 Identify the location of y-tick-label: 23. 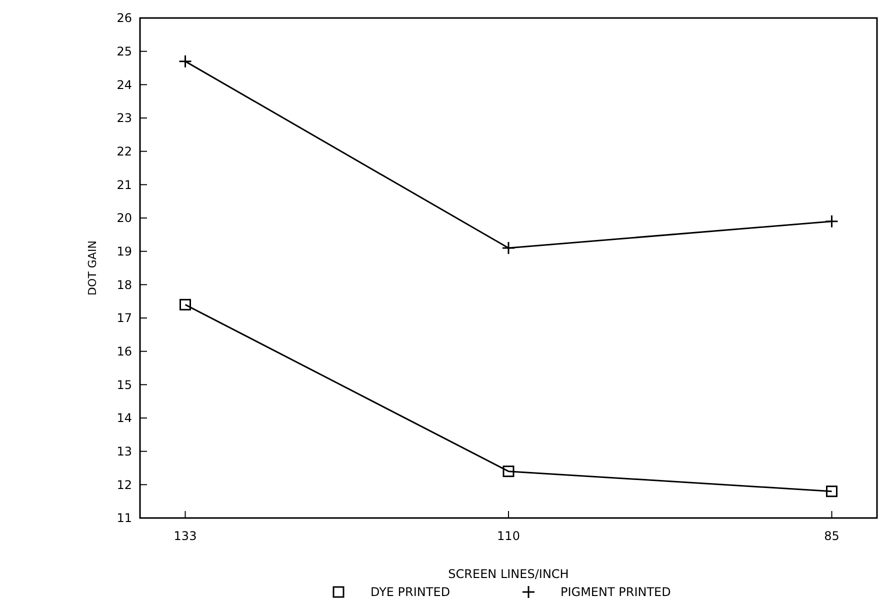
(124, 118).